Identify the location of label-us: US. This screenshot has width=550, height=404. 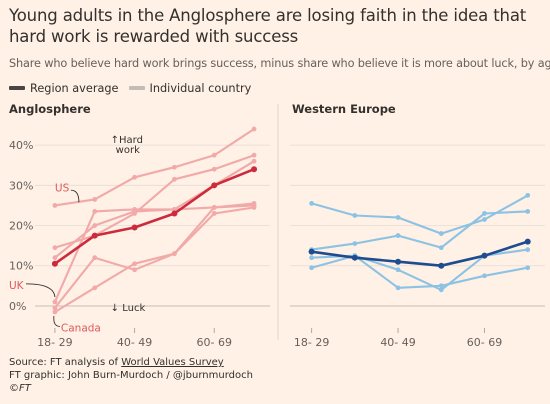
(62, 189).